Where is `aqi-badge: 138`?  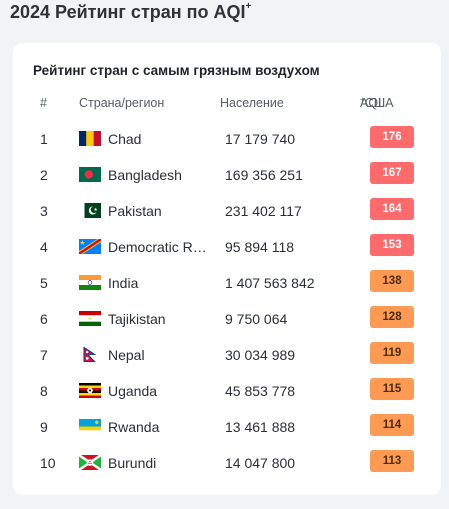
aqi-badge: 138 is located at coordinates (392, 281).